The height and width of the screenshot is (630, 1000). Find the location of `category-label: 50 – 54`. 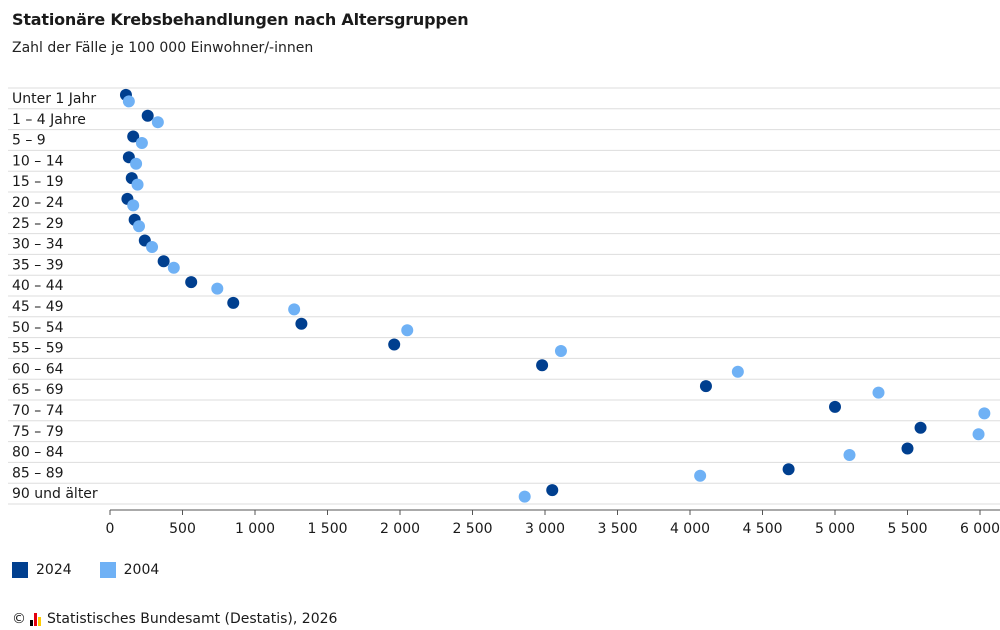

category-label: 50 – 54 is located at coordinates (38, 328).